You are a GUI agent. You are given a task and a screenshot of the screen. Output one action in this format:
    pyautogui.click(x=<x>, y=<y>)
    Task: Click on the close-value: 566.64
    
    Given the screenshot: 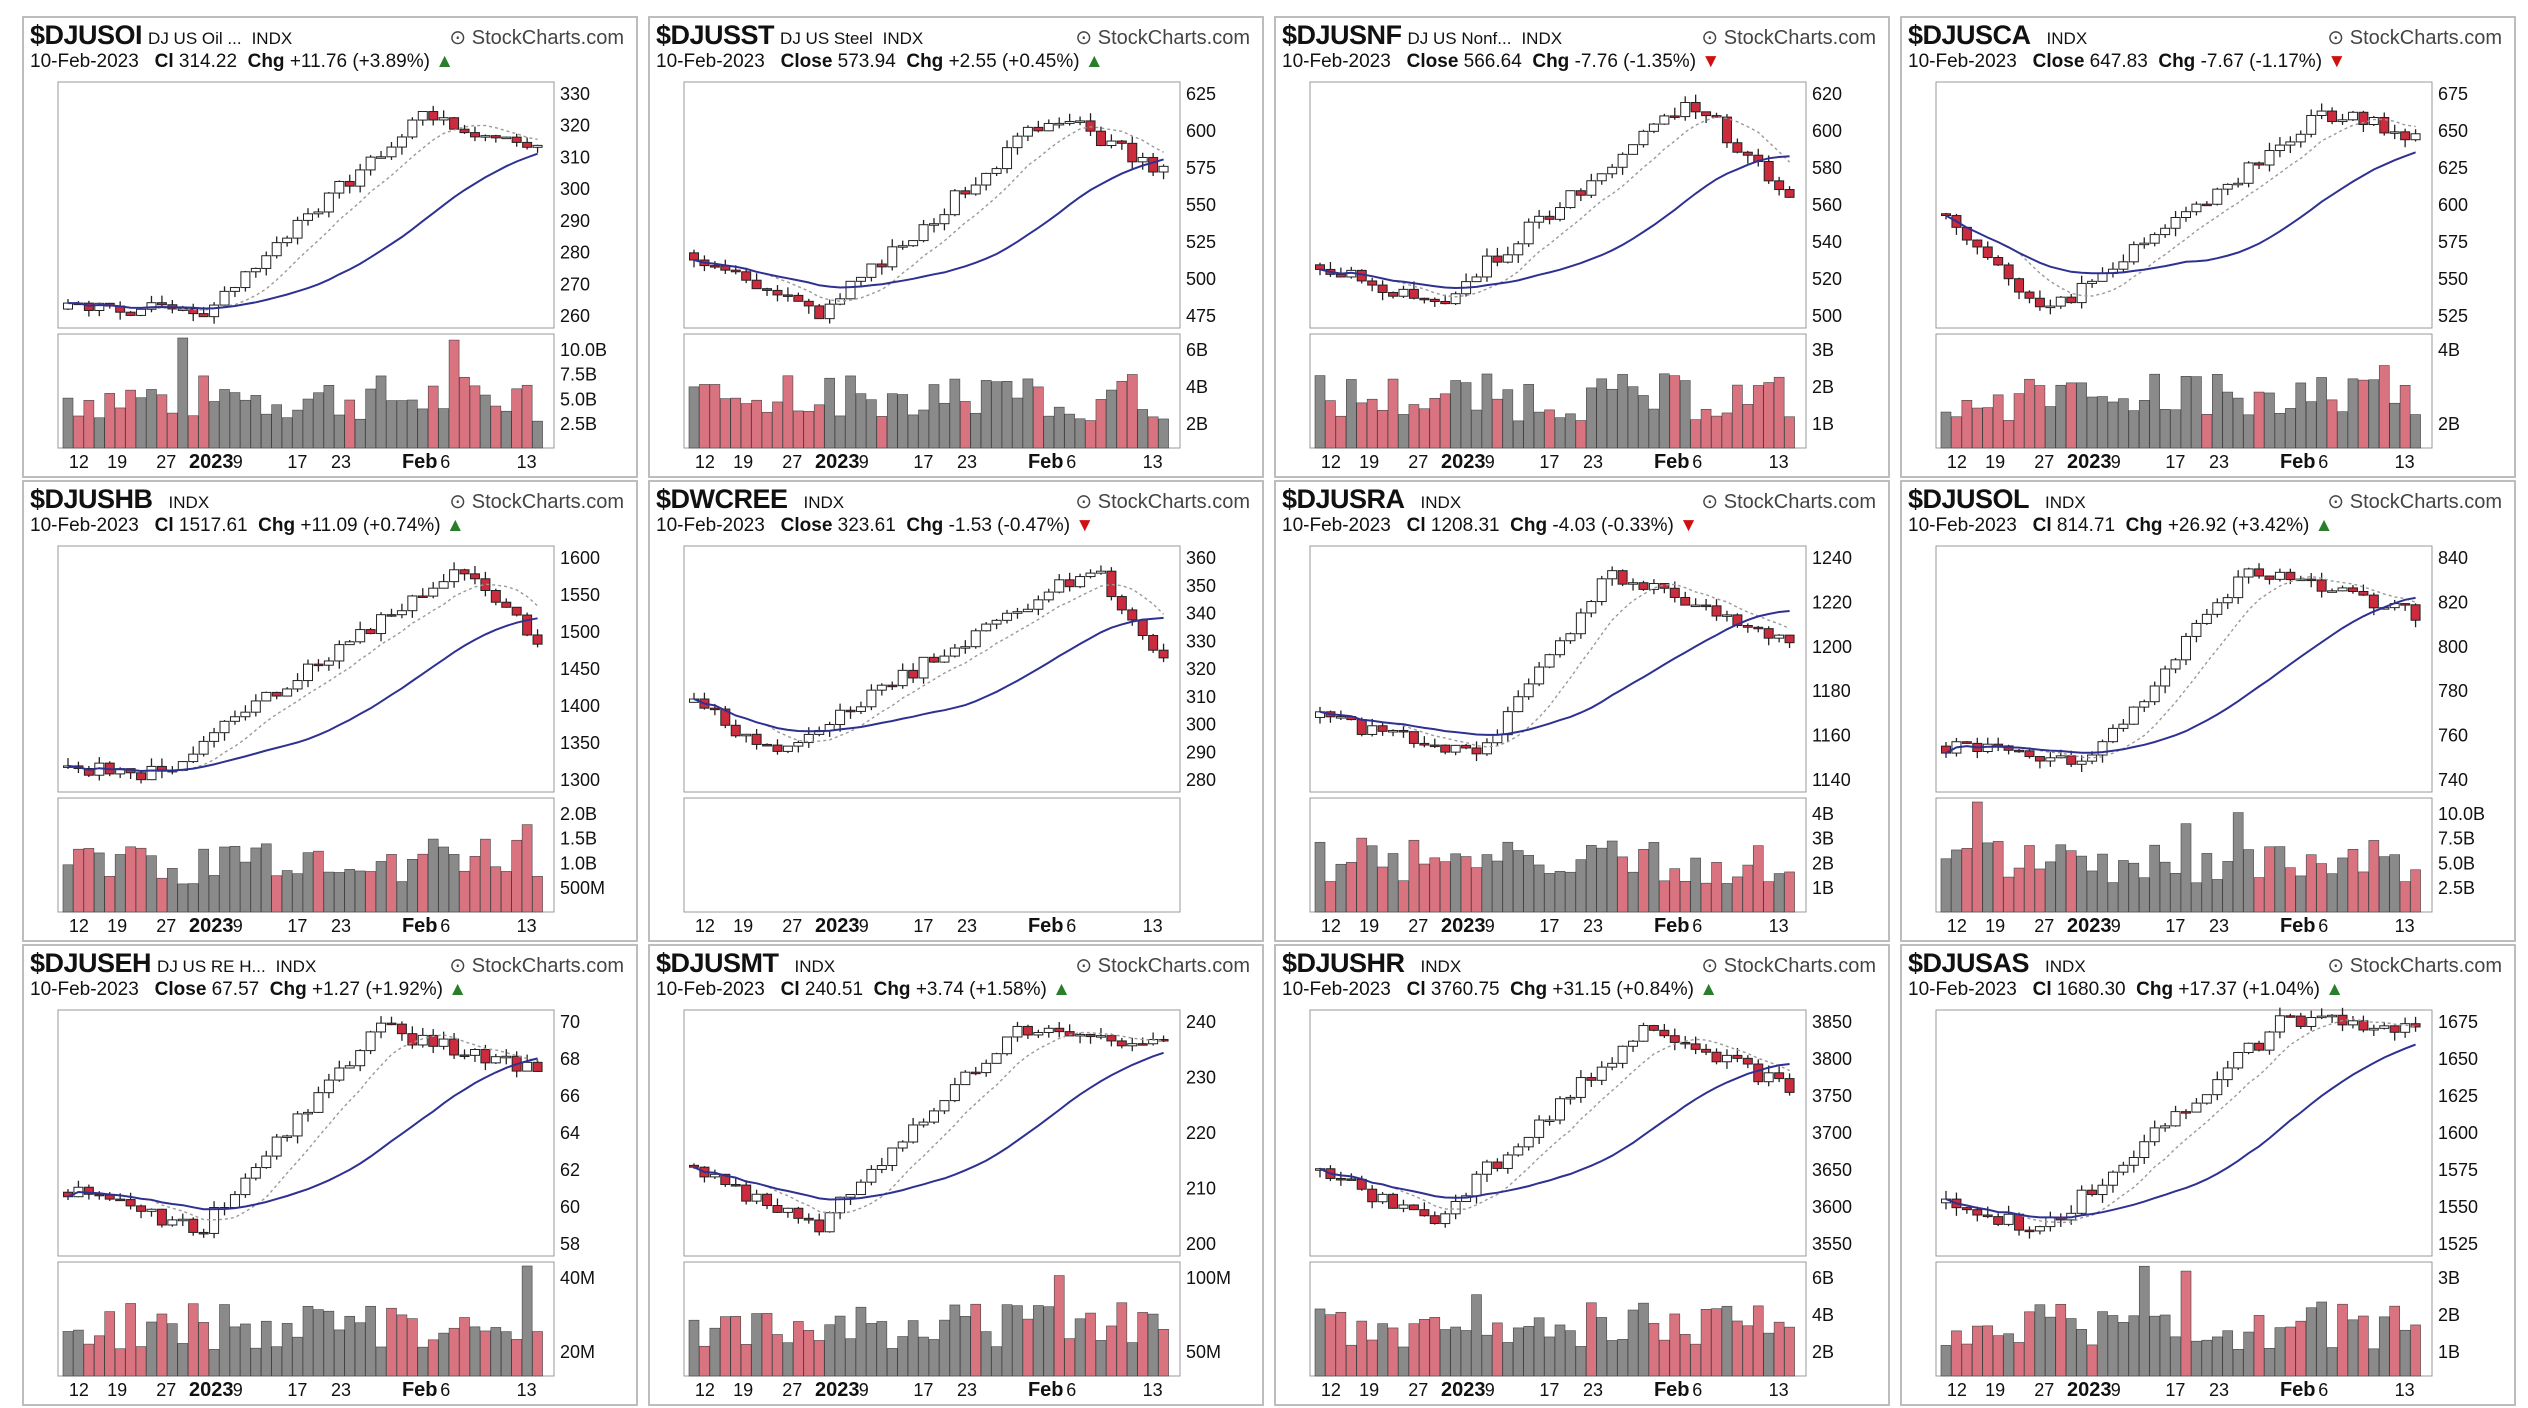 What is the action you would take?
    pyautogui.click(x=1492, y=61)
    